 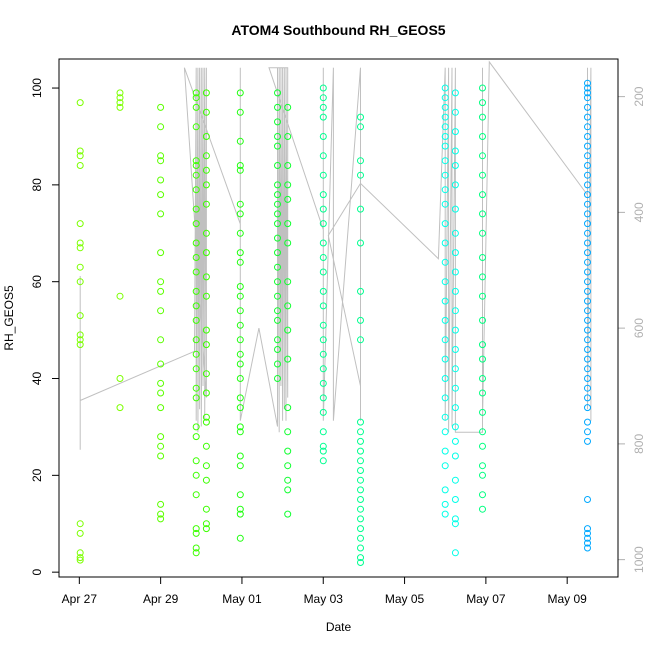 What do you see at coordinates (486, 599) in the screenshot?
I see `x-tick-label: May 07` at bounding box center [486, 599].